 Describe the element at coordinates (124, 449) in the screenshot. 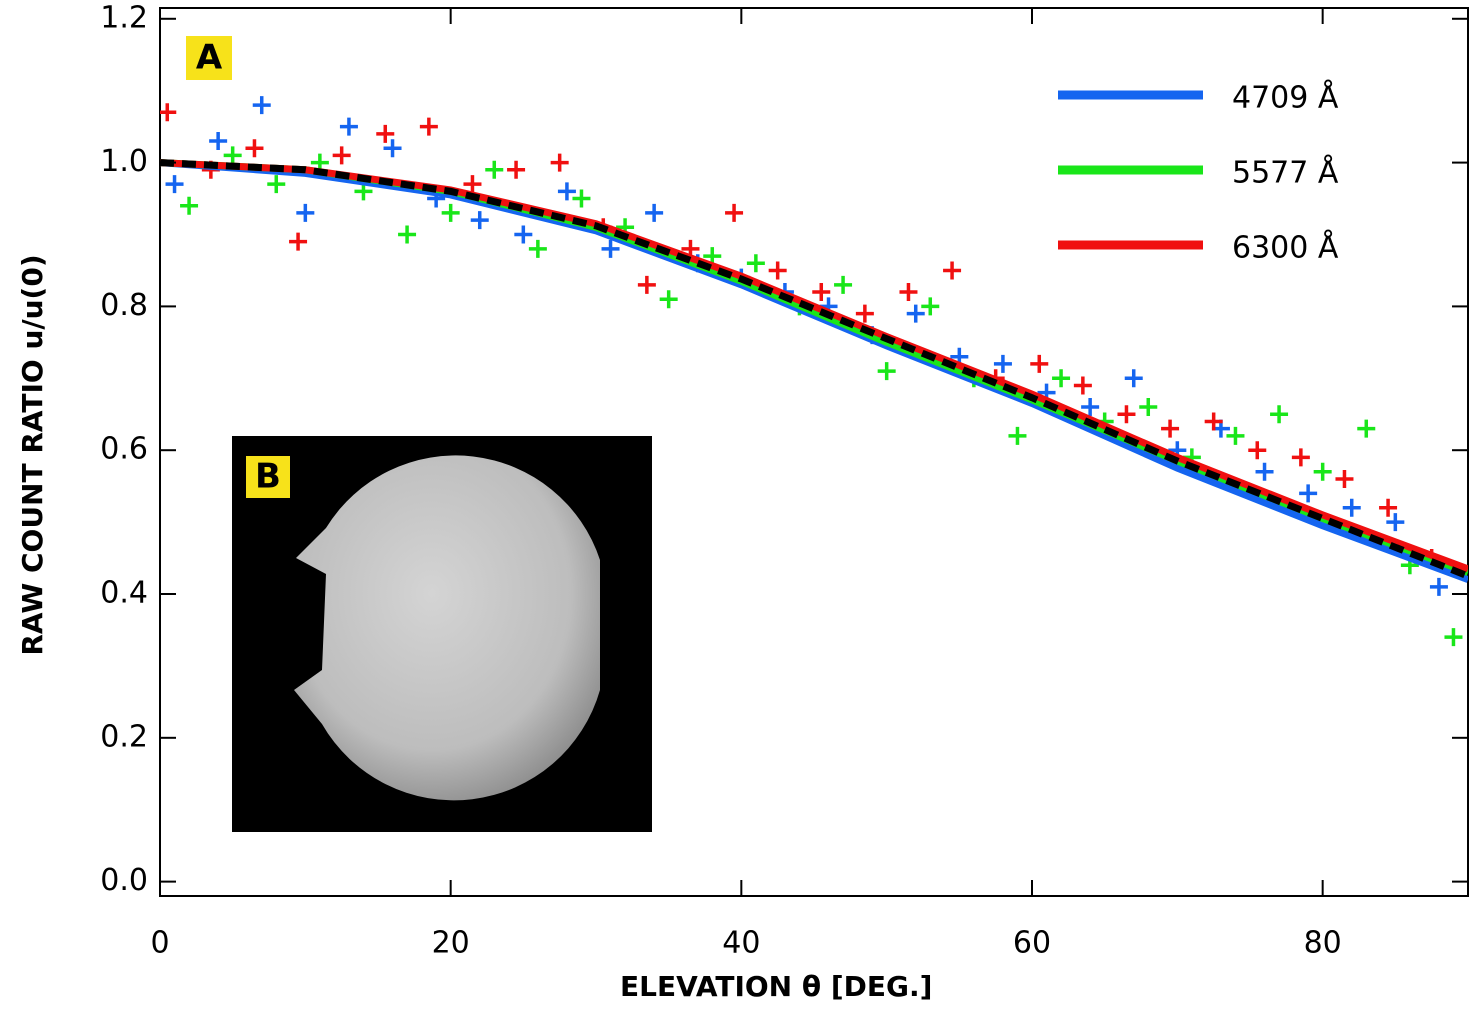

I see `y-tick-label: 0.6` at that location.